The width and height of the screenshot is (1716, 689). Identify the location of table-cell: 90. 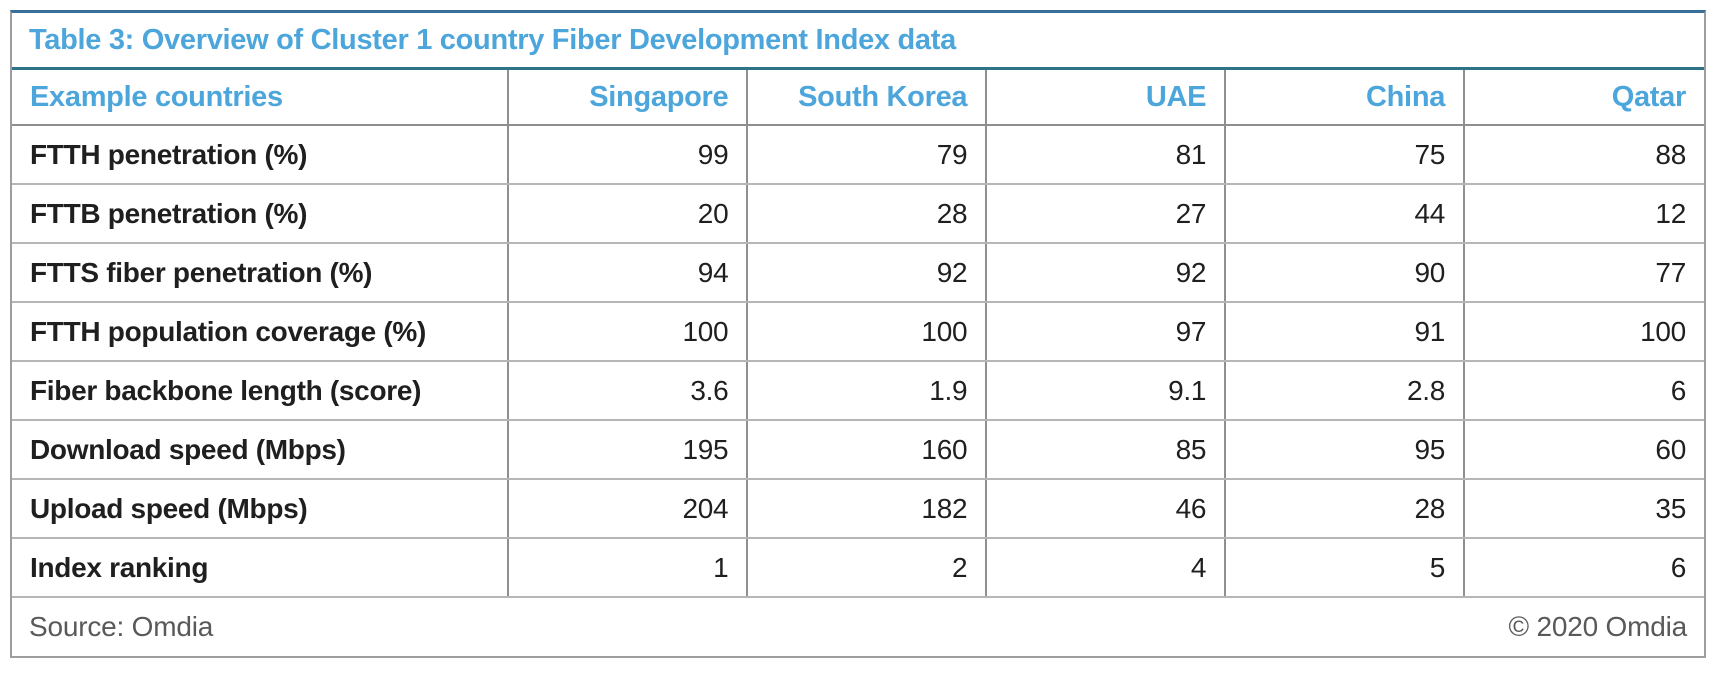
(1346, 272).